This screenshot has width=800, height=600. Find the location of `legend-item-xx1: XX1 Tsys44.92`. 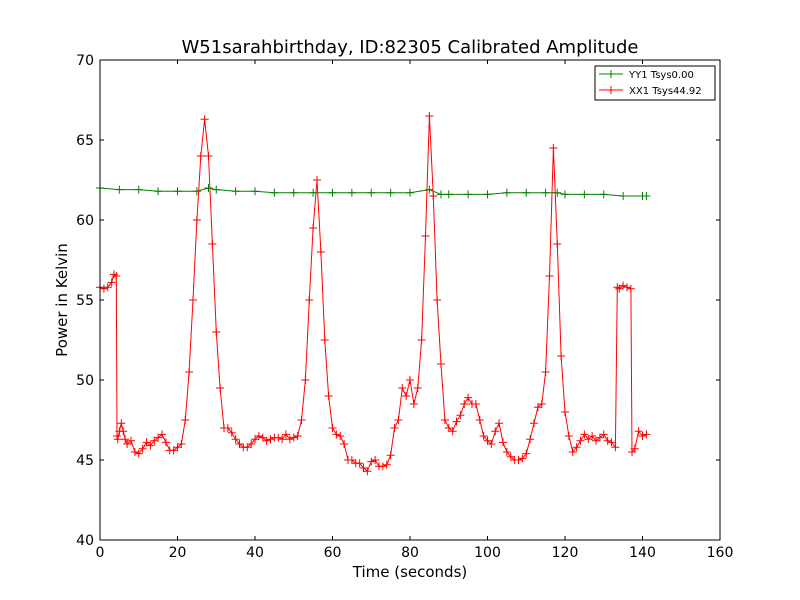

legend-item-xx1: XX1 Tsys44.92 is located at coordinates (650, 91).